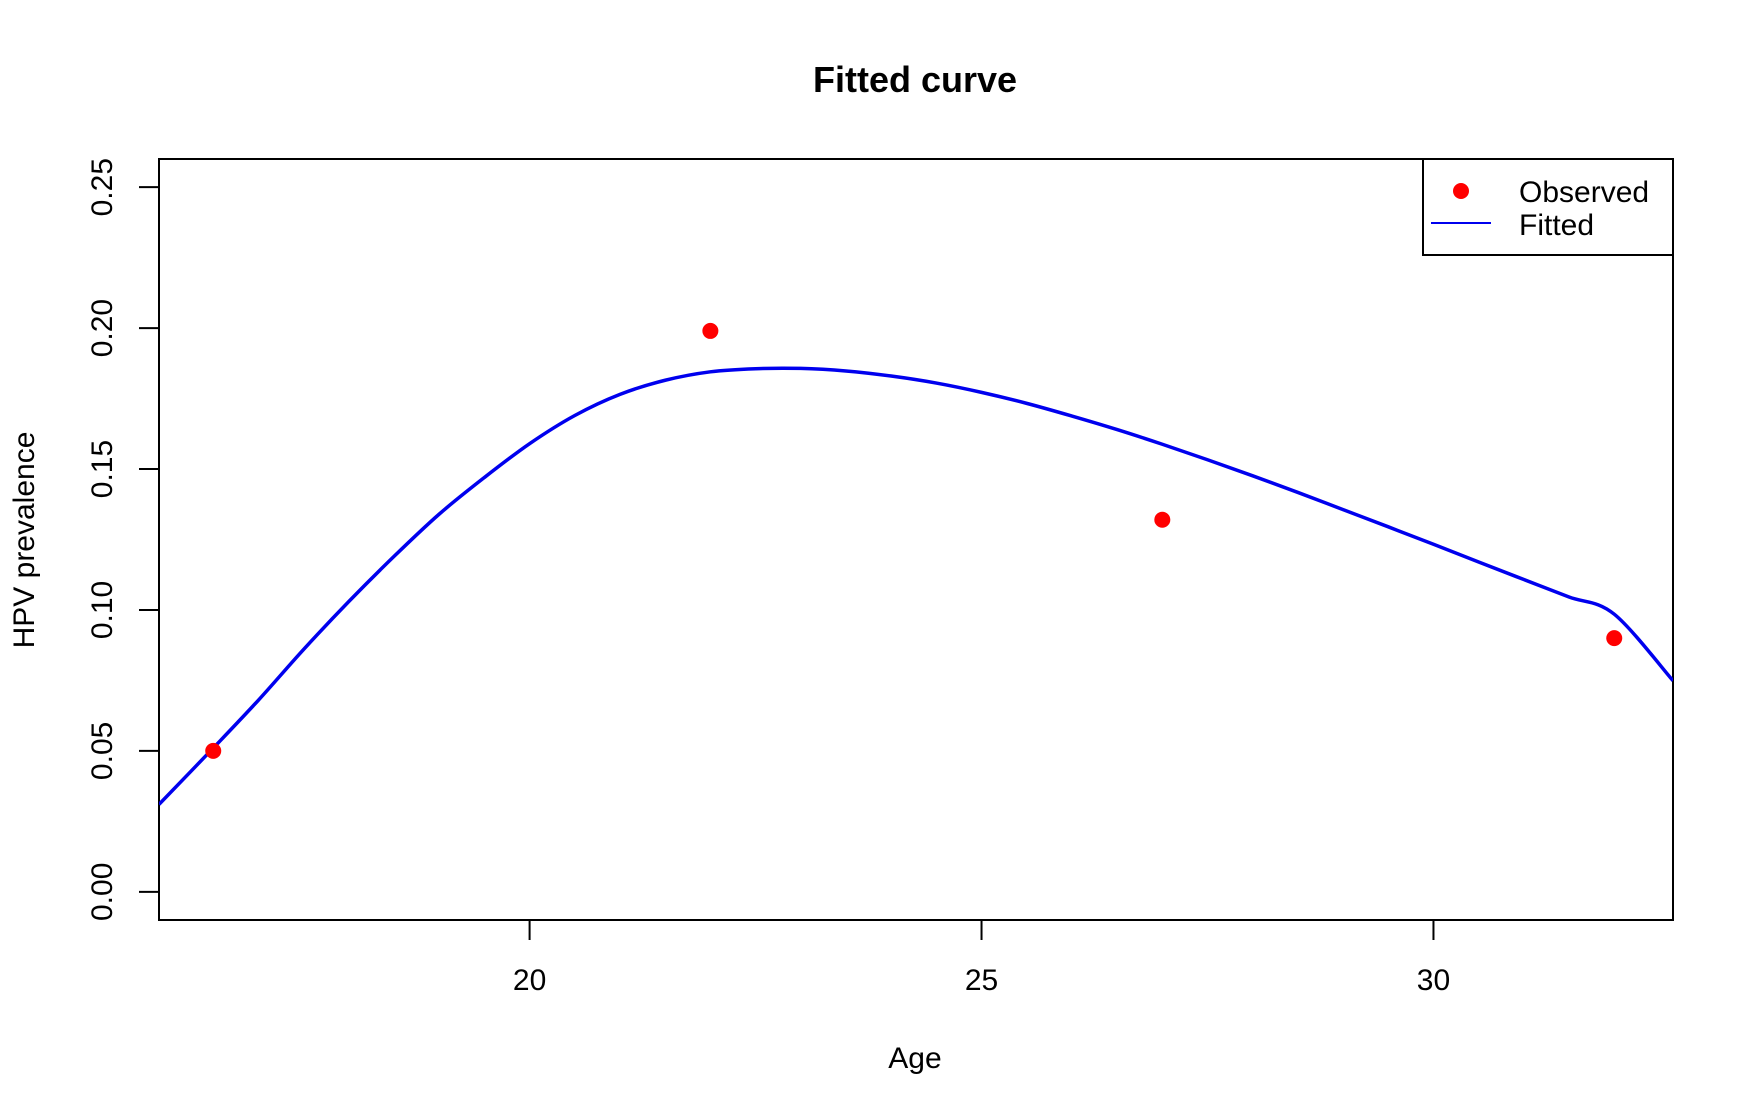 The width and height of the screenshot is (1740, 1108). I want to click on y-tick-label: 0.10, so click(102, 610).